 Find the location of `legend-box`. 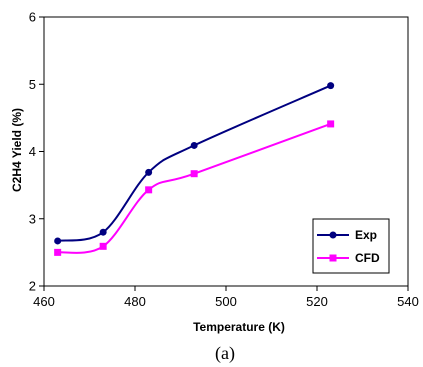

legend-box is located at coordinates (351, 246).